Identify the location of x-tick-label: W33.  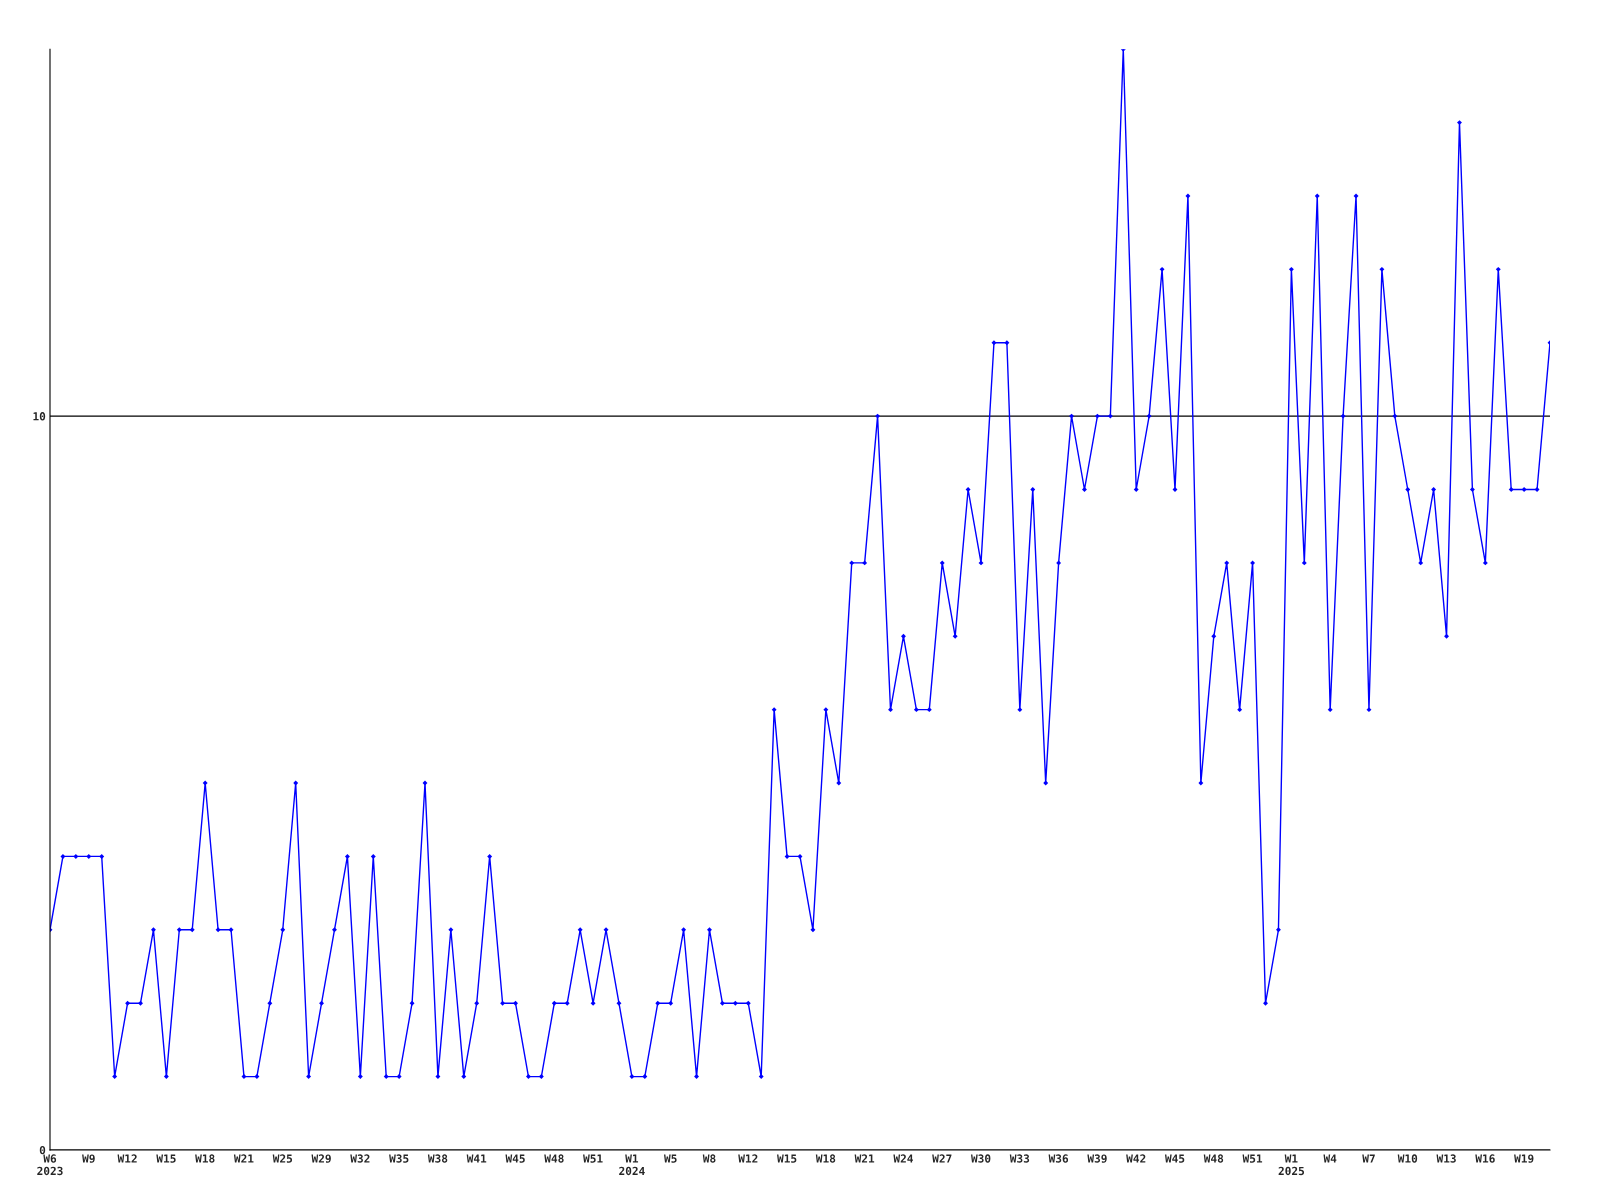
(1019, 1158).